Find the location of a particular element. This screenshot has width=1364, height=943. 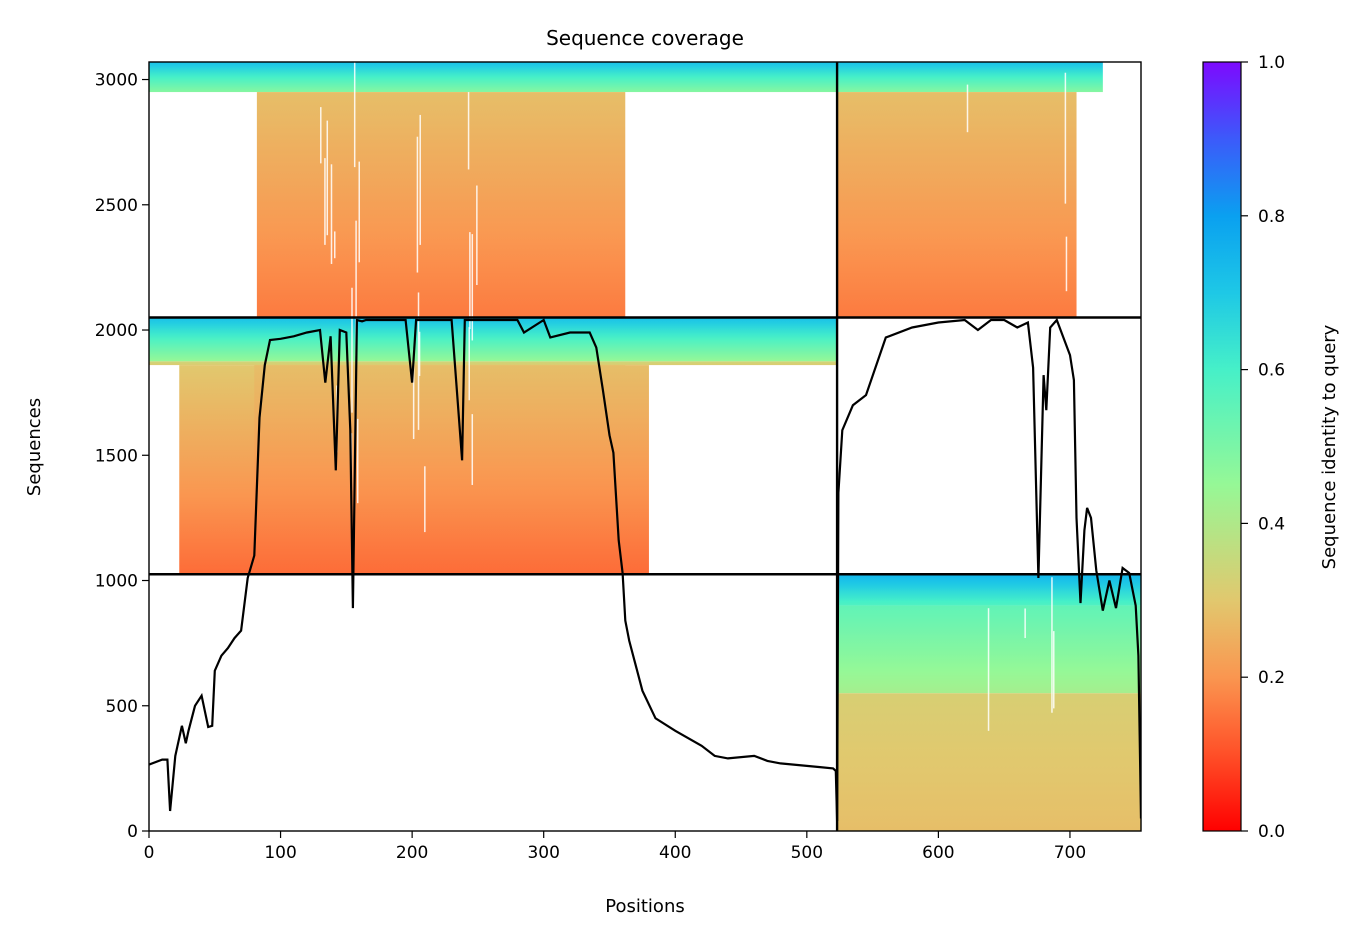

colorbar-tick-label: 0.2 is located at coordinates (1271, 678).